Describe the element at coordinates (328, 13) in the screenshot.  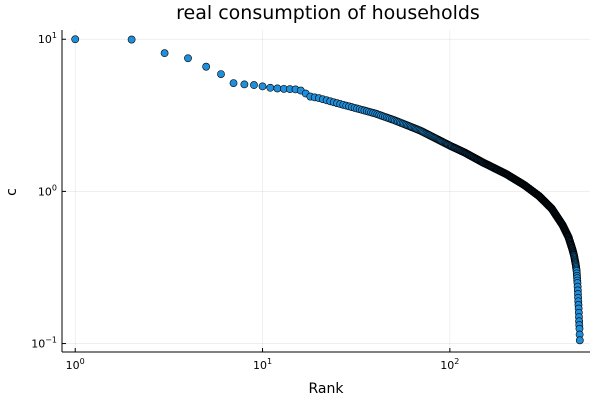
I see `chart-title: real consumption of households` at that location.